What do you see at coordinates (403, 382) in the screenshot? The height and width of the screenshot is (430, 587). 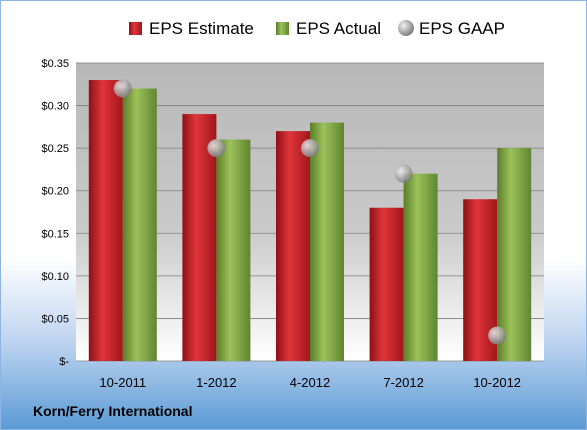 I see `x-category-label: 7-2012` at bounding box center [403, 382].